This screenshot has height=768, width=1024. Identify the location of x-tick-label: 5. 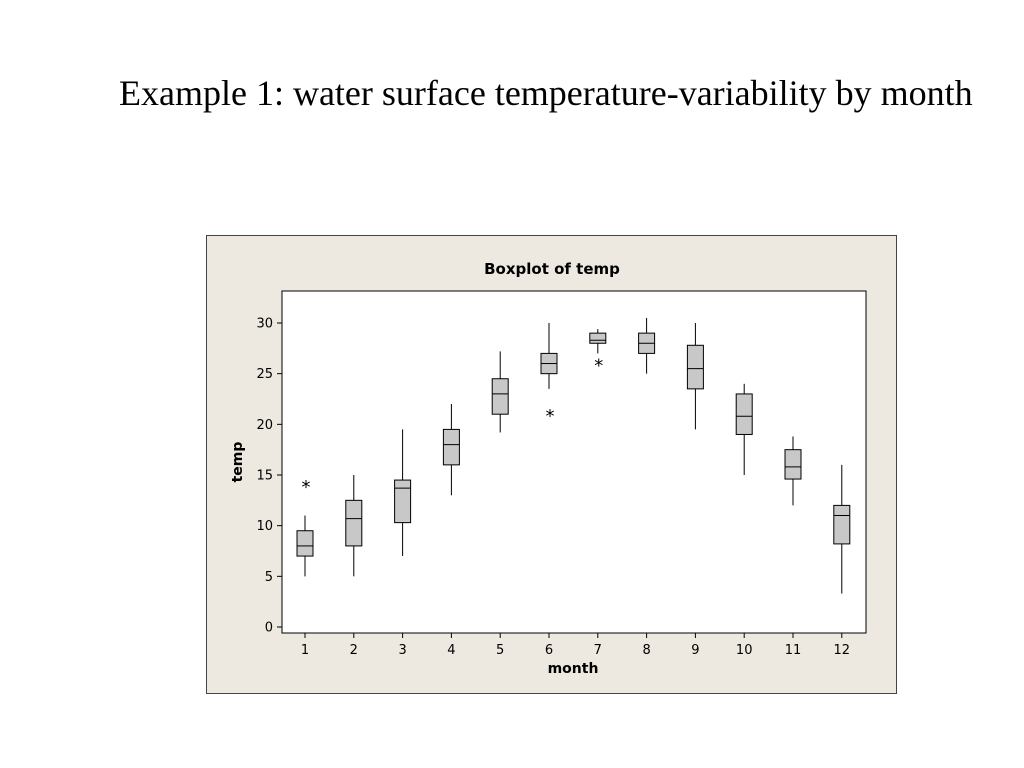
(500, 650).